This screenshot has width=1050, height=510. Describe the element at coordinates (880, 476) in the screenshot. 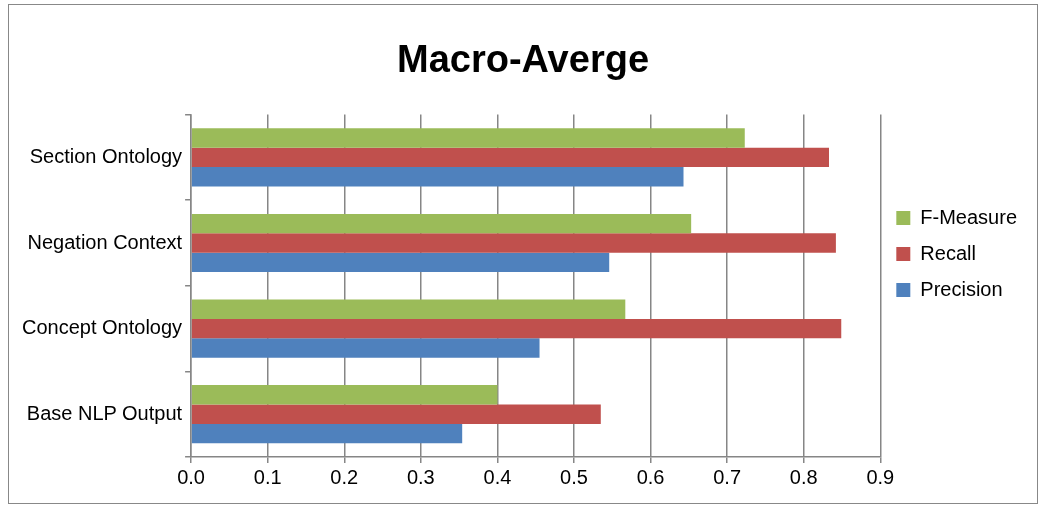

I see `x-tick-label: 0.9` at that location.